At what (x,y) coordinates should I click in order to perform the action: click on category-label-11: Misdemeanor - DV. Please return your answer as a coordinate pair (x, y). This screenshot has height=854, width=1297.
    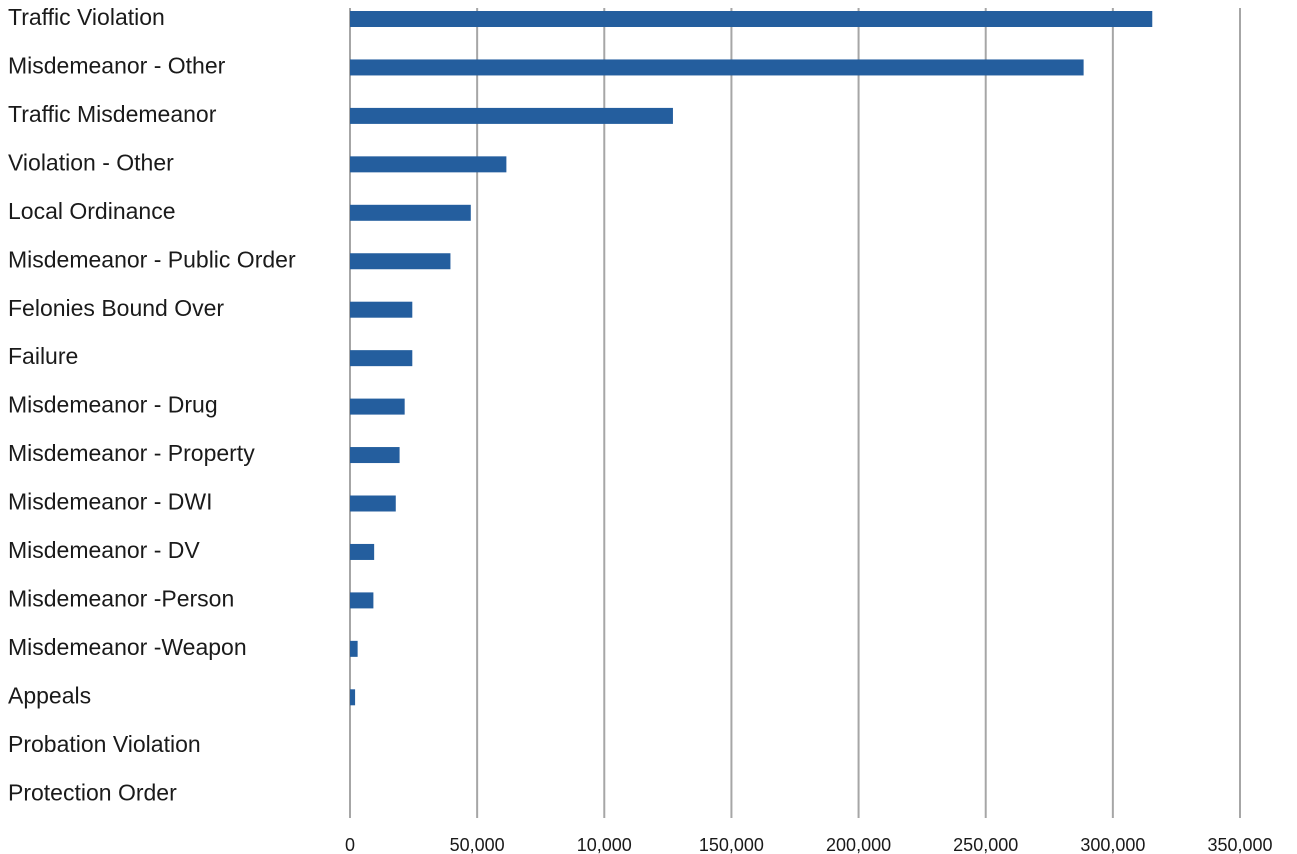
    Looking at the image, I should click on (104, 550).